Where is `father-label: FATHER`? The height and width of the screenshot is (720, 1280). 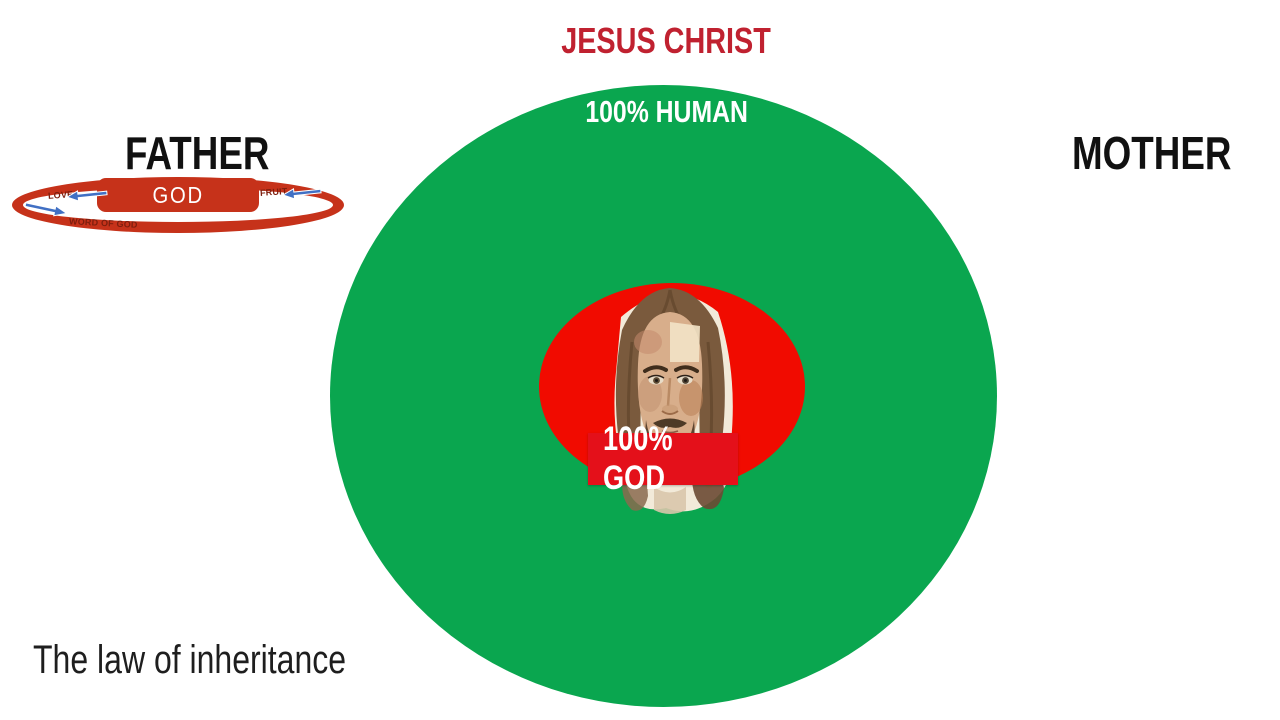
father-label: FATHER is located at coordinates (197, 153).